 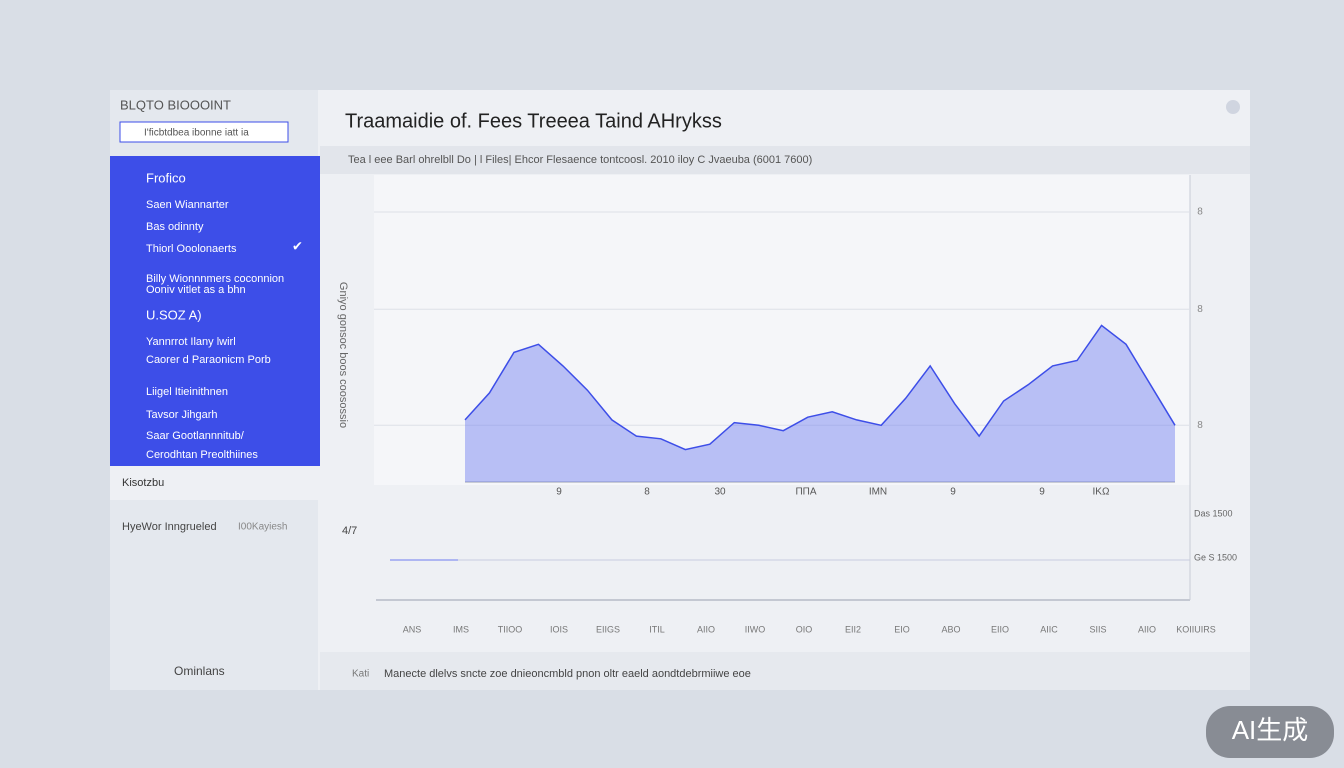 I want to click on search-box, so click(x=204, y=132).